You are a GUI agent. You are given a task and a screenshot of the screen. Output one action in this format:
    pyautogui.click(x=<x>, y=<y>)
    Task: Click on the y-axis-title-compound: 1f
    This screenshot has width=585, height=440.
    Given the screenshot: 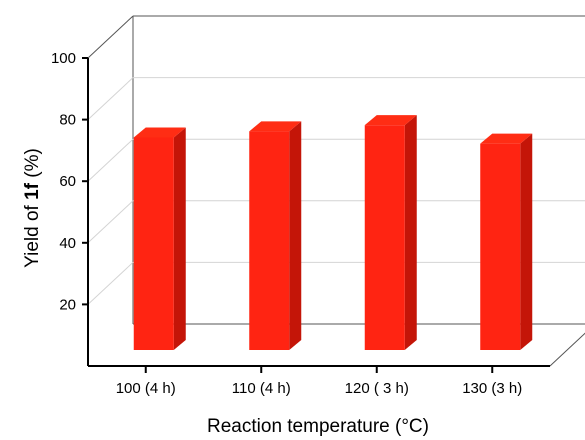 What is the action you would take?
    pyautogui.click(x=32, y=191)
    